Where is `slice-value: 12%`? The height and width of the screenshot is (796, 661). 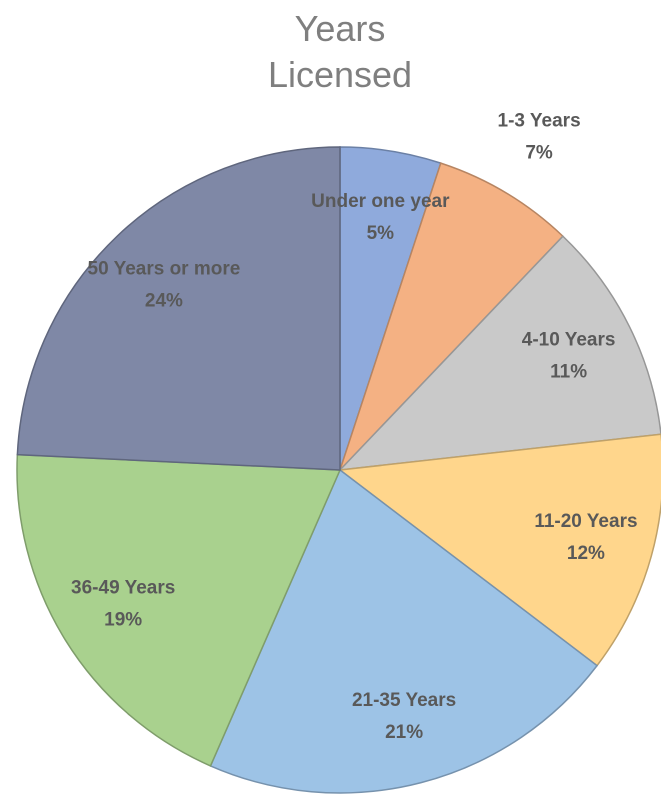
slice-value: 12% is located at coordinates (586, 553).